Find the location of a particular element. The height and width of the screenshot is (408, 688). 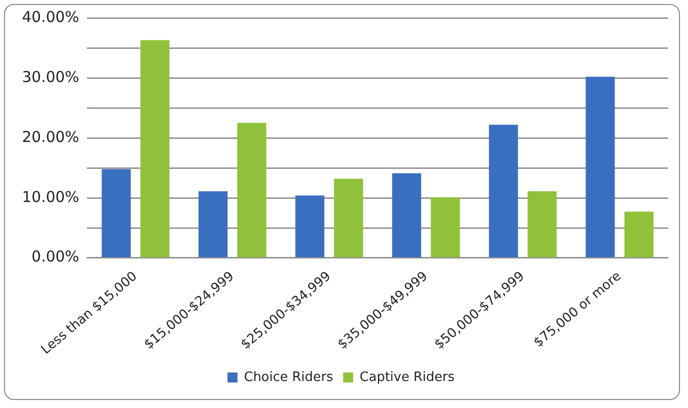

y-tick-label: 20.00% is located at coordinates (51, 137).